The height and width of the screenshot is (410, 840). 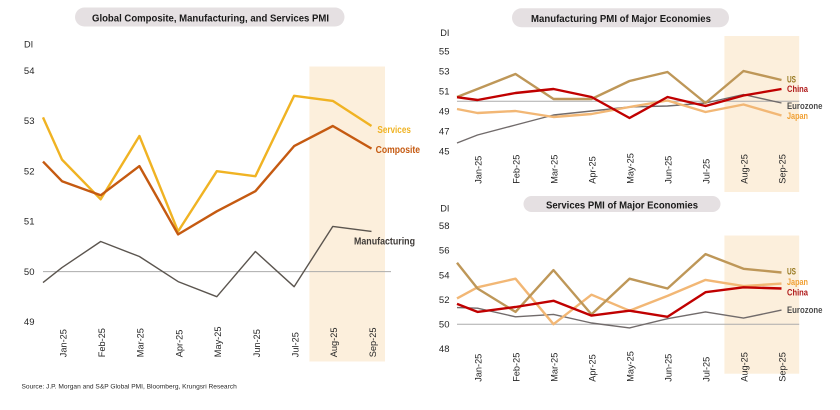 What do you see at coordinates (394, 130) in the screenshot?
I see `svg-text: Services` at bounding box center [394, 130].